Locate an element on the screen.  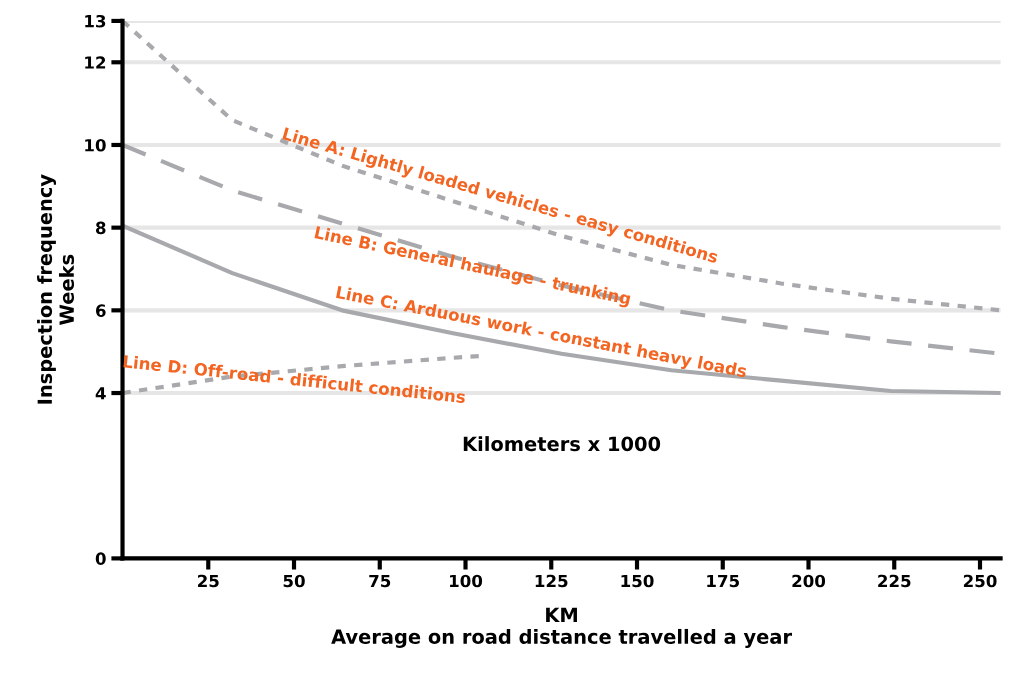
y-tick-label: 6 is located at coordinates (100, 310).